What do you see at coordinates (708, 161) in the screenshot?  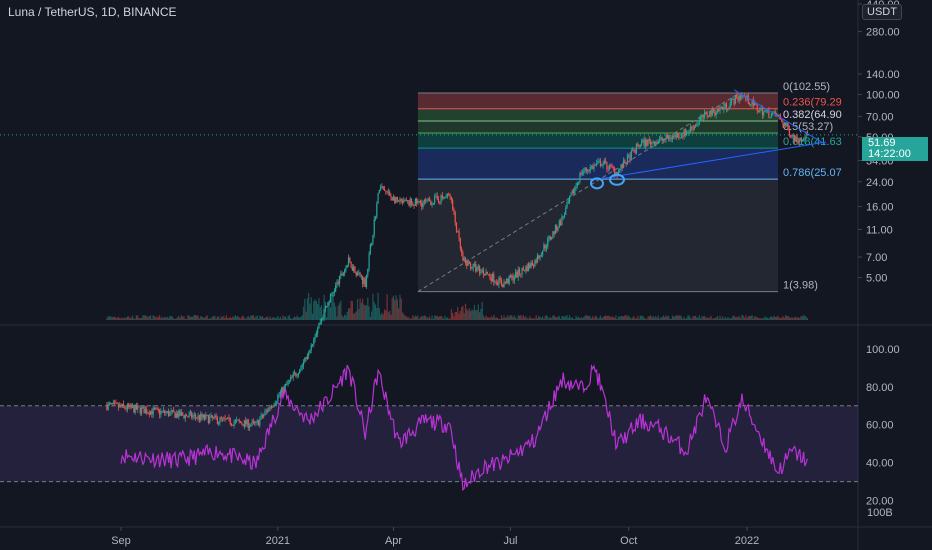 I see `ascending-trendline` at bounding box center [708, 161].